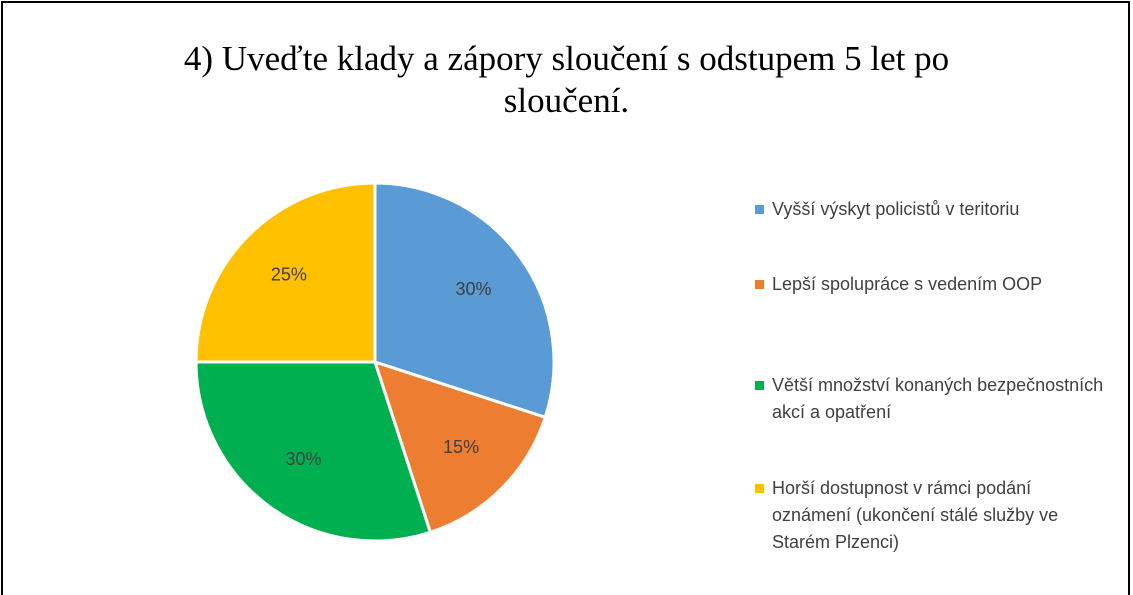  I want to click on legend-item: Lepší spolupráce s vedením OOP, so click(930, 284).